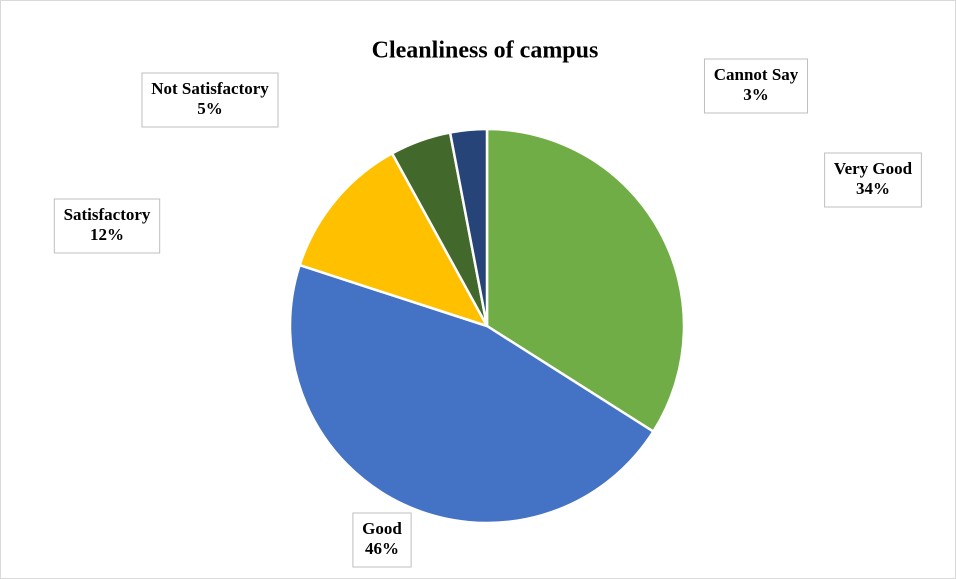 This screenshot has height=579, width=956. Describe the element at coordinates (107, 234) in the screenshot. I see `data-label-value: 12%` at that location.